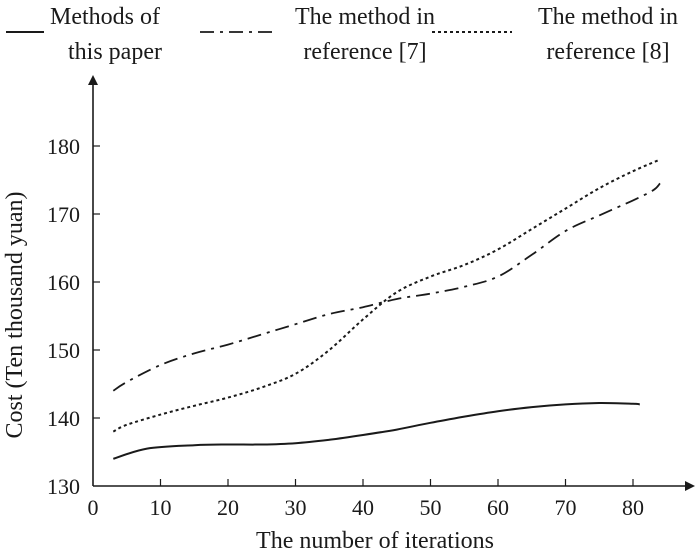  Describe the element at coordinates (364, 52) in the screenshot. I see `legend-label-2-line2: reference [7]` at that location.